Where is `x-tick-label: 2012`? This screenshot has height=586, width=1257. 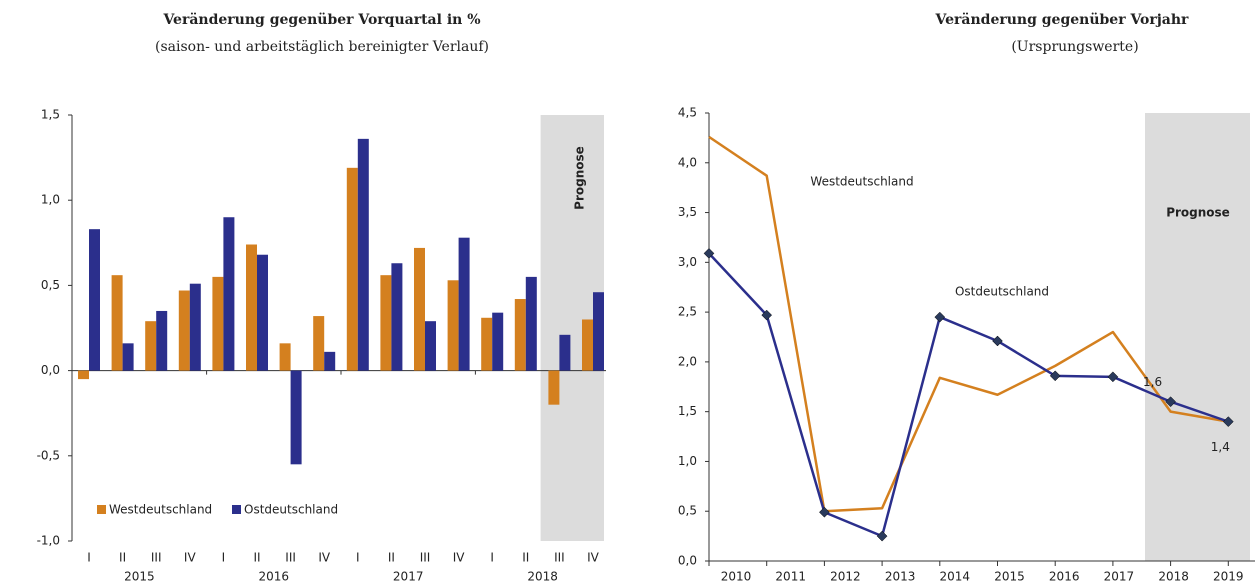 x-tick-label: 2012 is located at coordinates (845, 577).